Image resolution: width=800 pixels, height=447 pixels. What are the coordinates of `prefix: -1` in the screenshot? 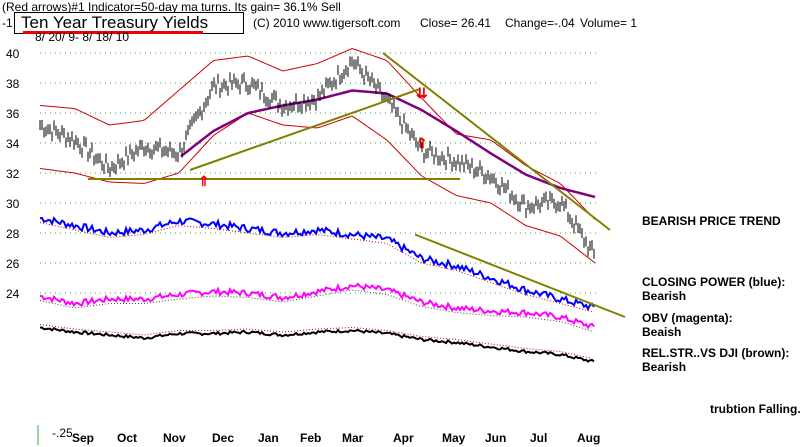 It's located at (7, 23).